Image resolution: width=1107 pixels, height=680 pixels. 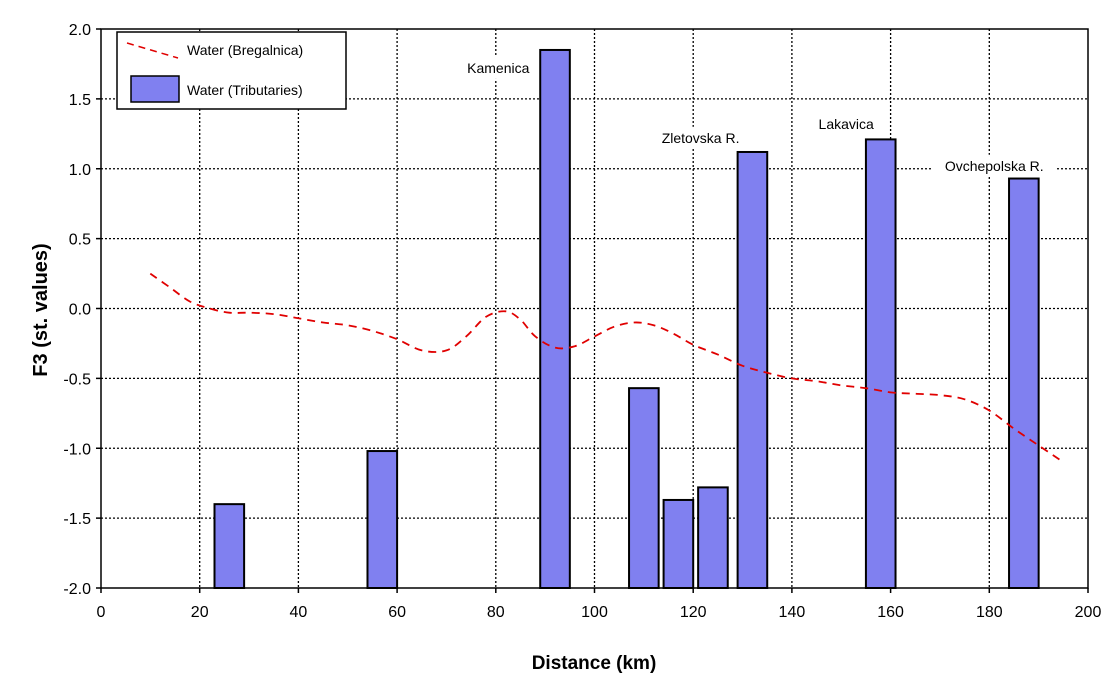 I want to click on annotation-label: Ovchepolska R., so click(x=994, y=166).